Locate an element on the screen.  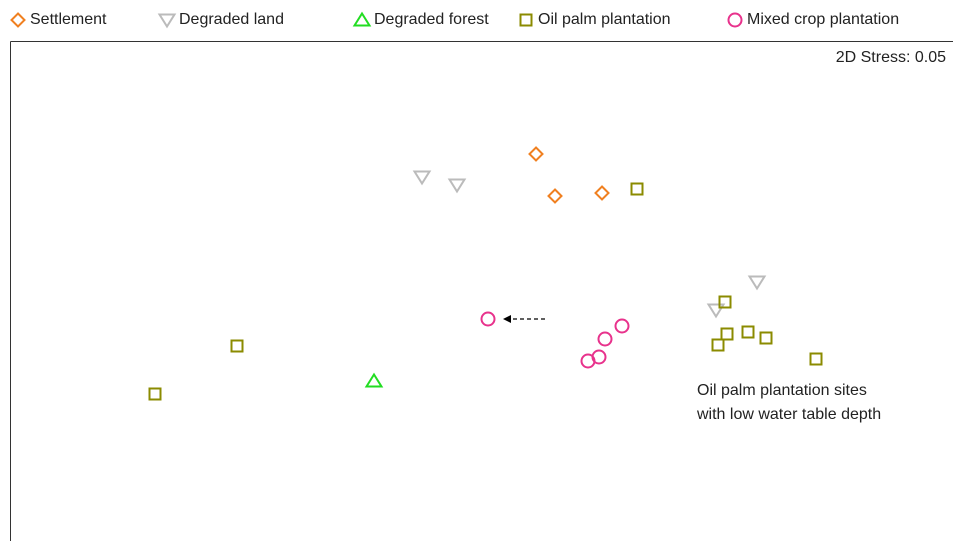
arrow is located at coordinates (524, 319).